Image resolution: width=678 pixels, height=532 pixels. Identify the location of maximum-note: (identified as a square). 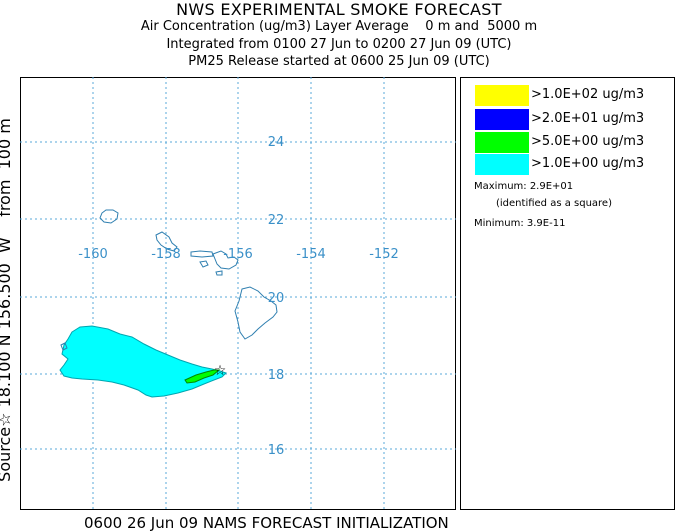
(554, 203).